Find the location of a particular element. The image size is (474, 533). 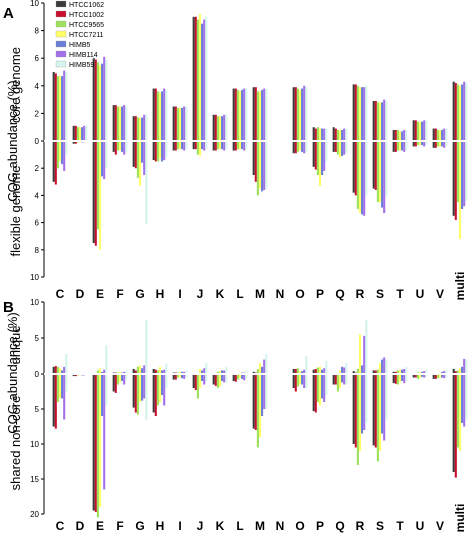

panel-a-y-tick-label: 4 is located at coordinates (37, 195).